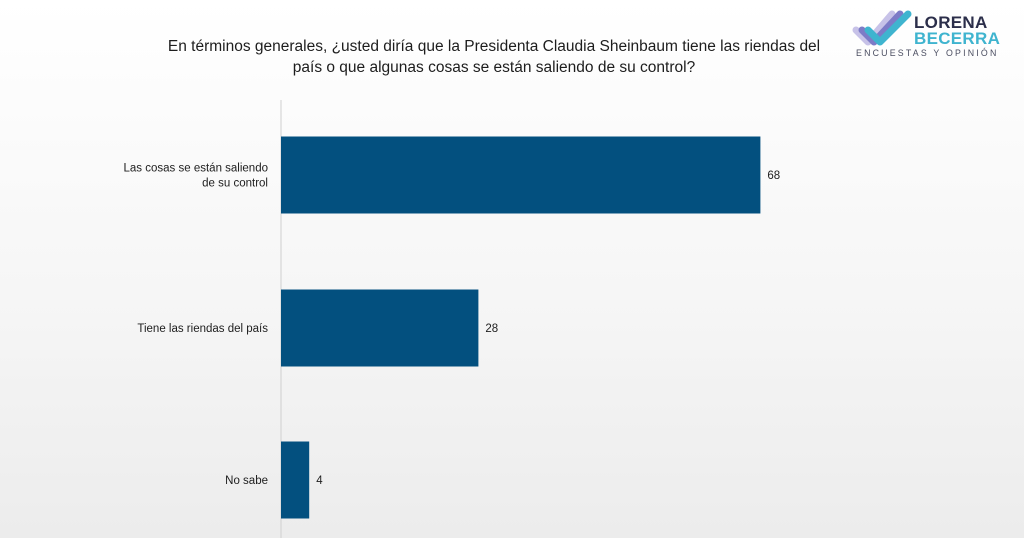 This screenshot has height=538, width=1024. What do you see at coordinates (246, 481) in the screenshot?
I see `category-label: No sabe` at bounding box center [246, 481].